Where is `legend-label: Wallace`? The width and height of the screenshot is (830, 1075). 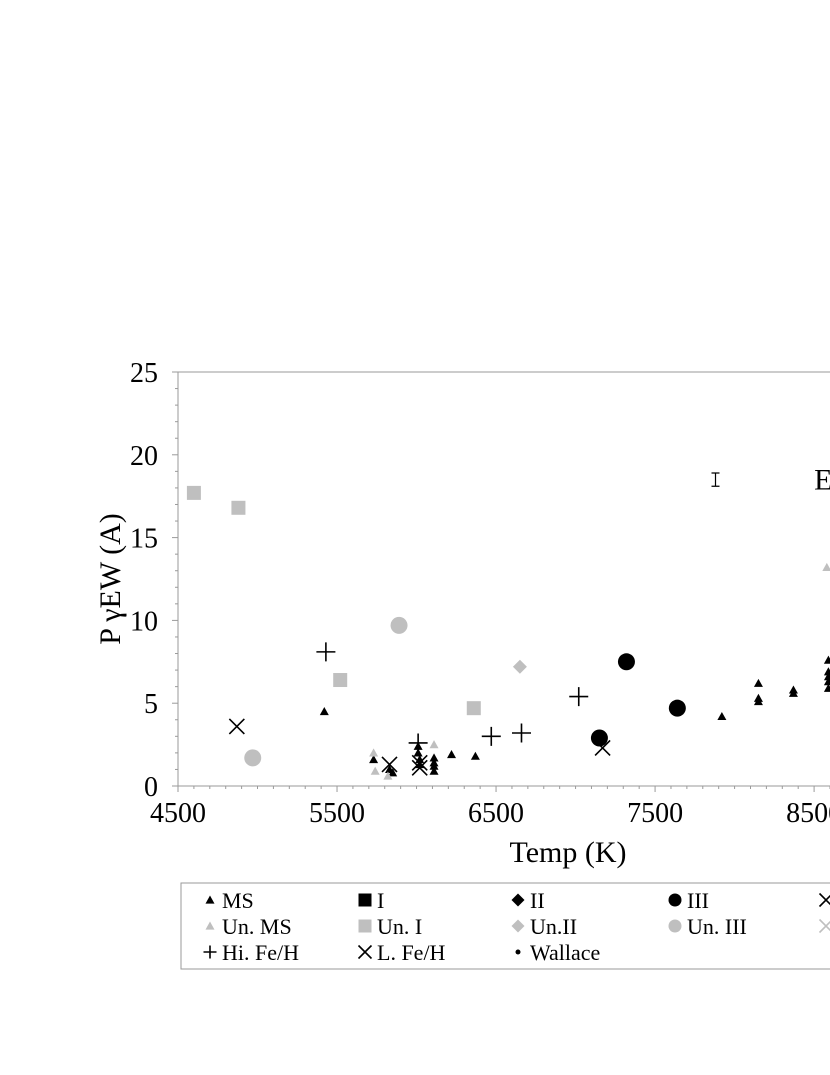 legend-label: Wallace is located at coordinates (565, 952).